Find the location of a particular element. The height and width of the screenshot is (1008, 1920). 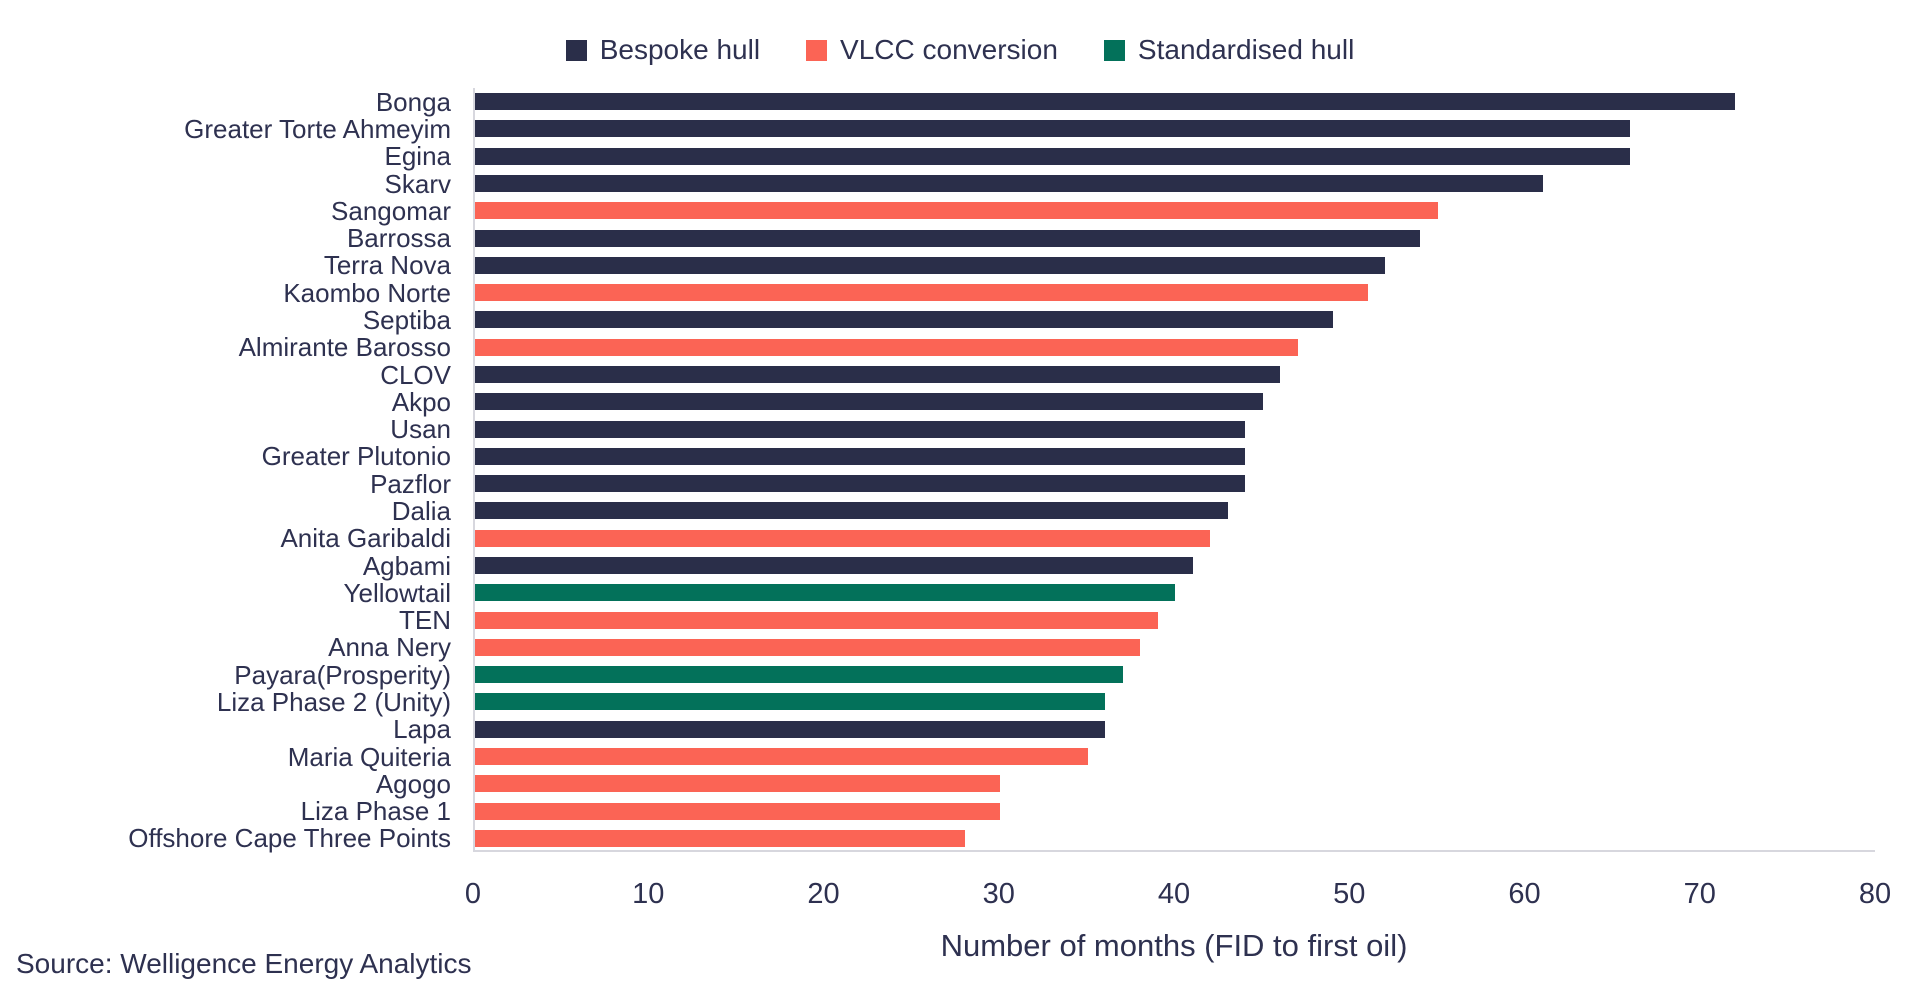

legend-label: Standardised hull is located at coordinates (1246, 49).